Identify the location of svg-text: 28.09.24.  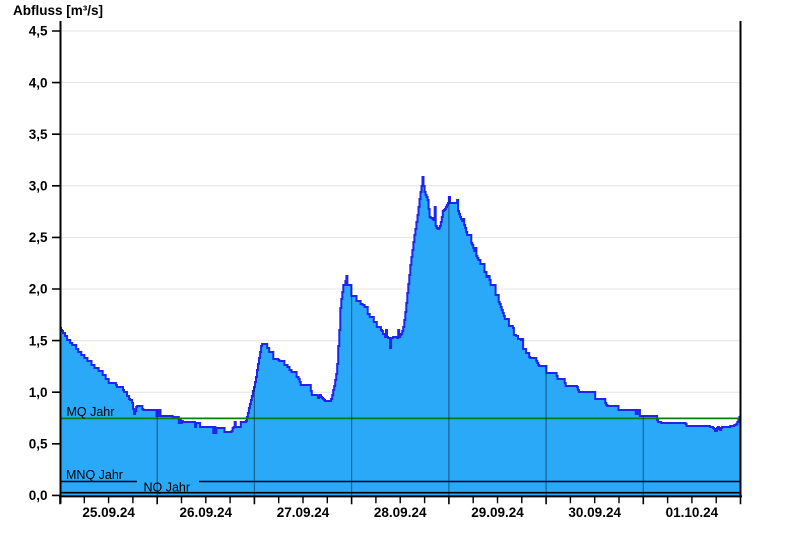
(400, 512).